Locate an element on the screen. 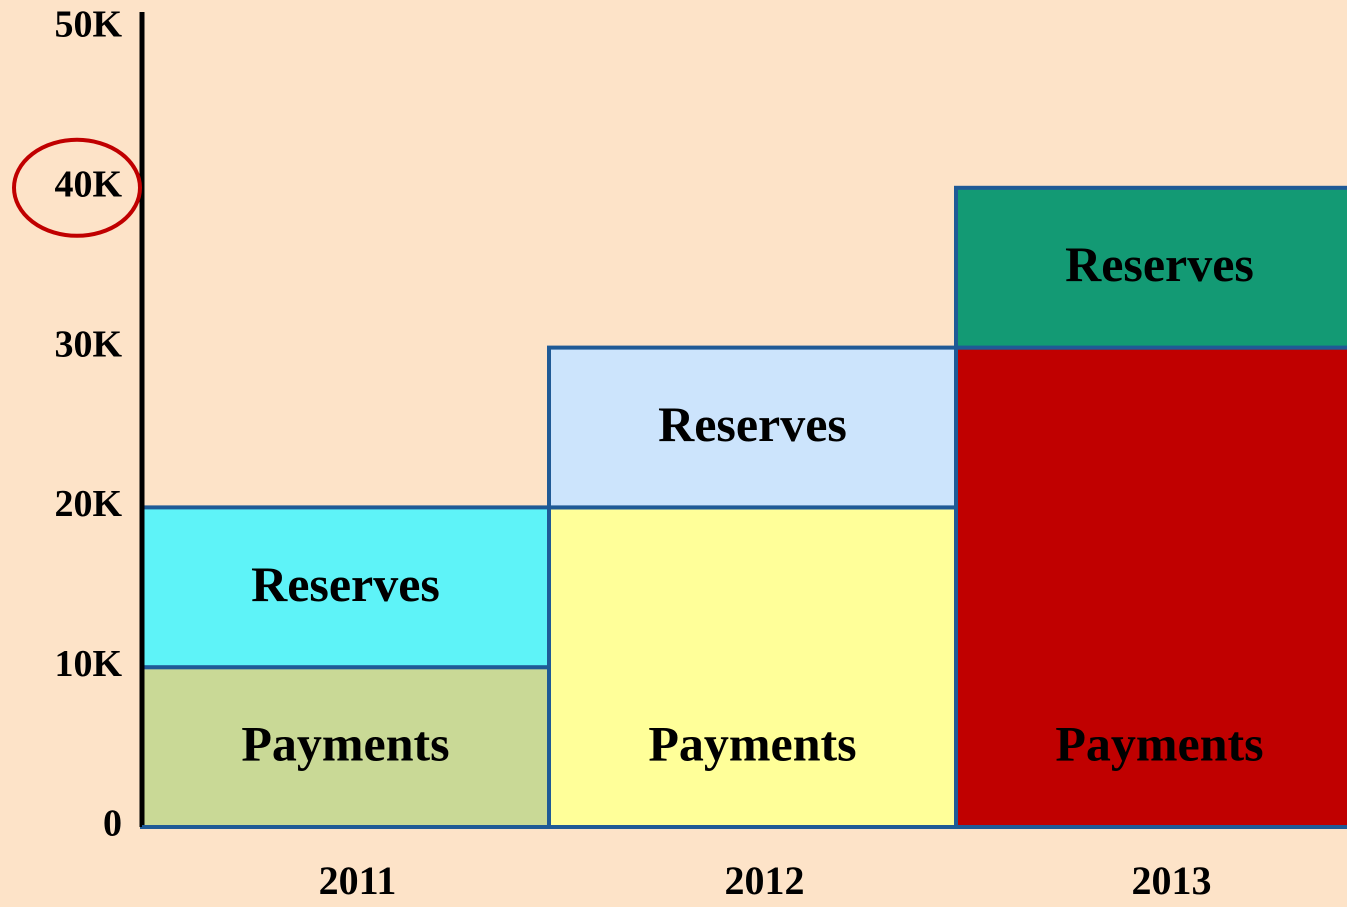 The height and width of the screenshot is (907, 1347). y-tick-label: 30K is located at coordinates (88, 344).